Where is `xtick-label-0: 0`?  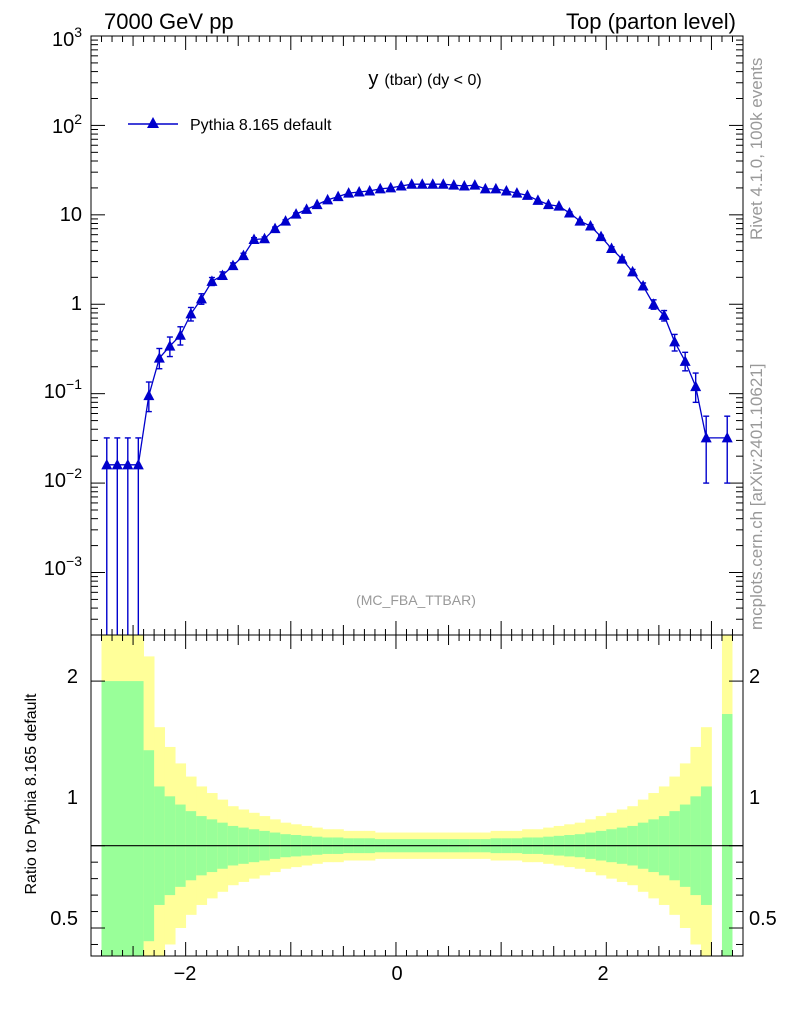 xtick-label-0: 0 is located at coordinates (396, 974).